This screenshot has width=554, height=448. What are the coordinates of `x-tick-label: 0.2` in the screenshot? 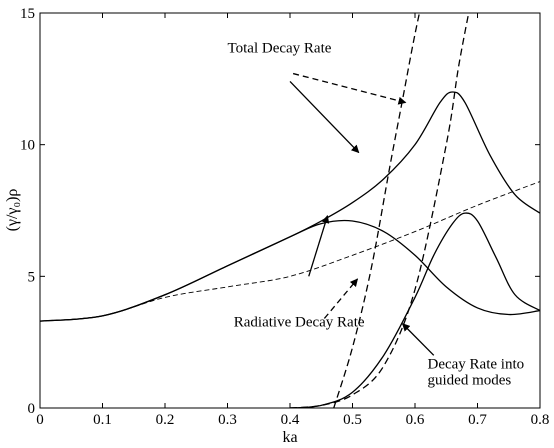 It's located at (165, 420).